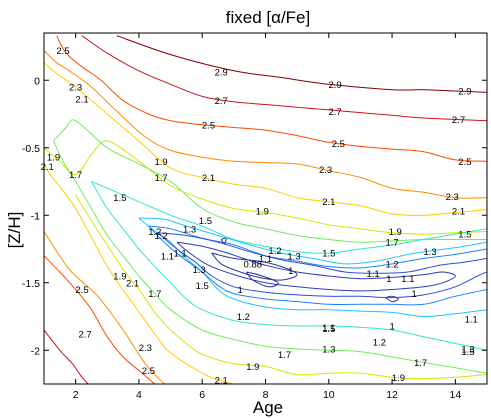 This screenshot has height=419, width=491. I want to click on x-tick-label: 8, so click(266, 395).